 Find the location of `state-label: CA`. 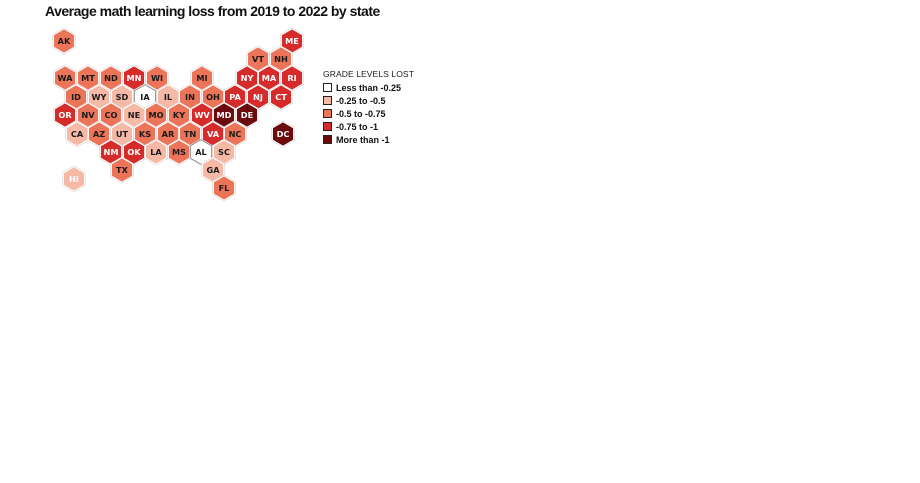

state-label: CA is located at coordinates (77, 134).